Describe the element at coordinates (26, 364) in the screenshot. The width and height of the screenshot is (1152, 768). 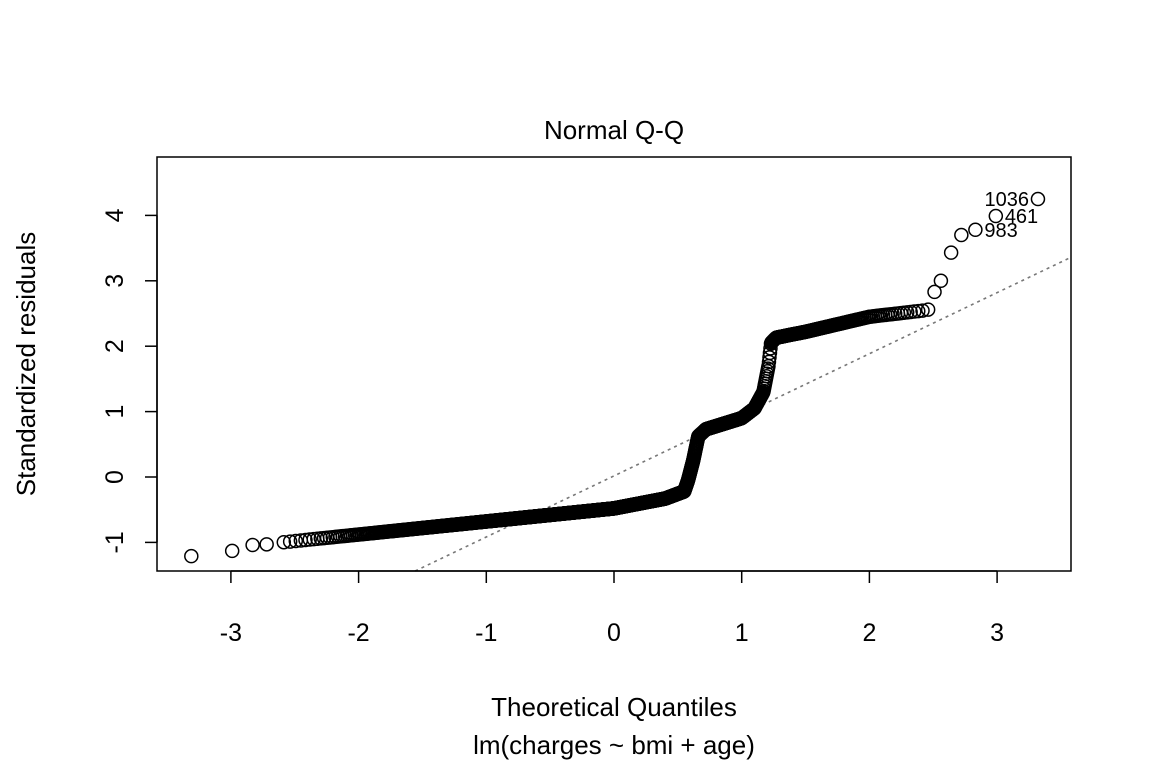
I see `y-axis-label: Standardized residuals` at that location.